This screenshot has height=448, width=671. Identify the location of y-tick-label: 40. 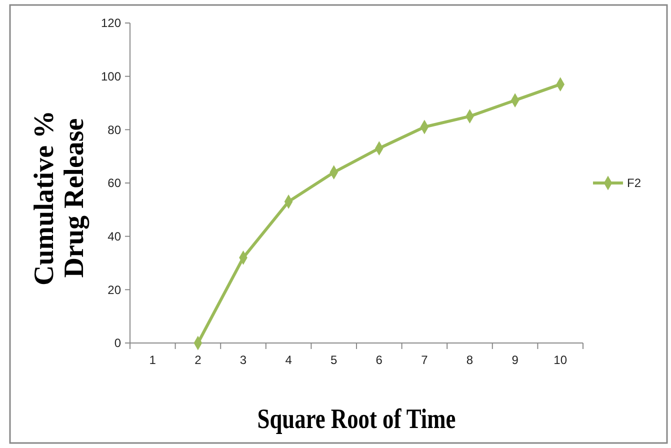
(115, 237).